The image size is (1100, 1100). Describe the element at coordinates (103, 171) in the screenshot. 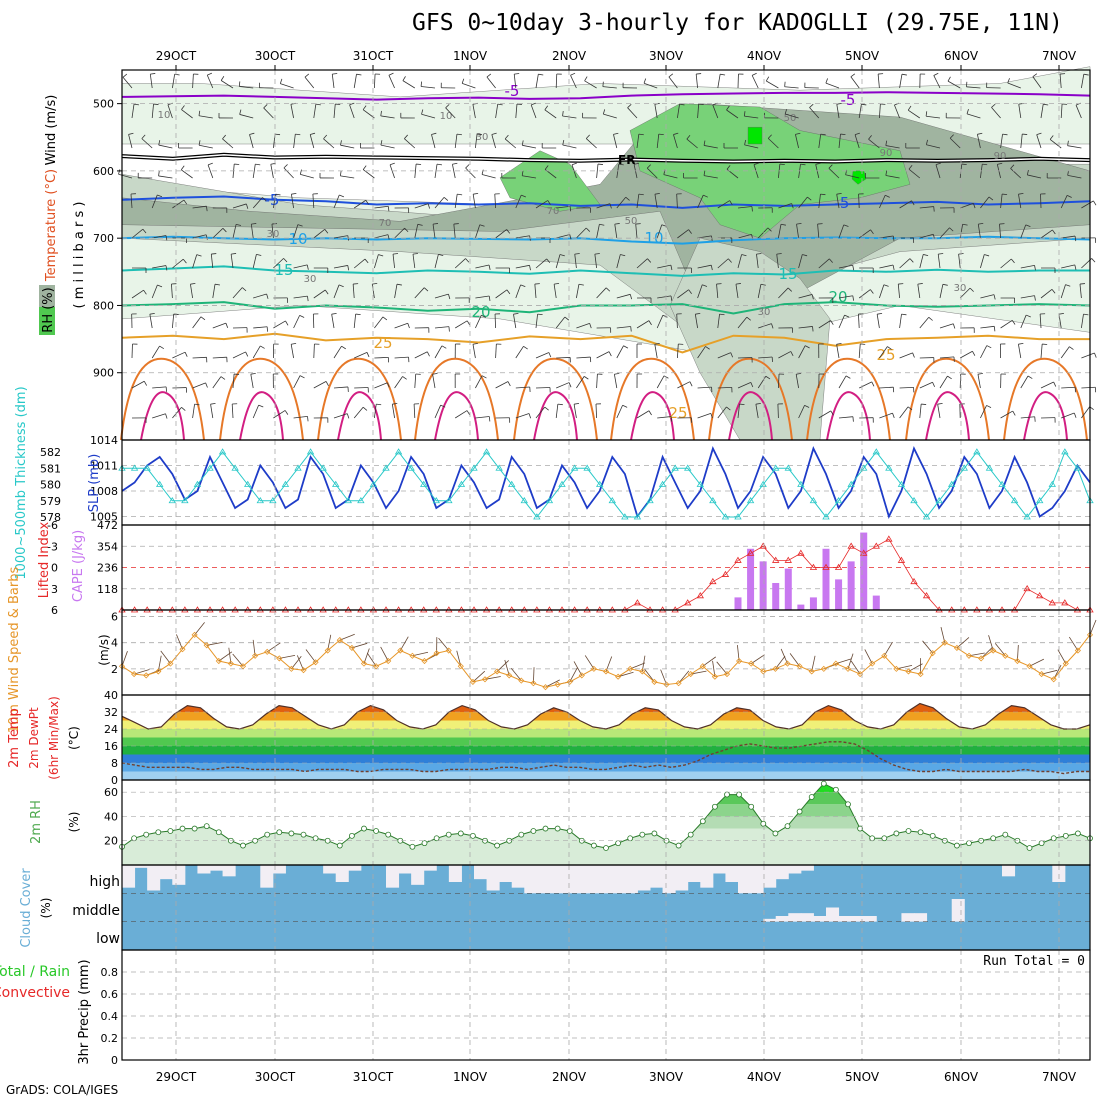

I see `pressure-tick-label: 600` at that location.